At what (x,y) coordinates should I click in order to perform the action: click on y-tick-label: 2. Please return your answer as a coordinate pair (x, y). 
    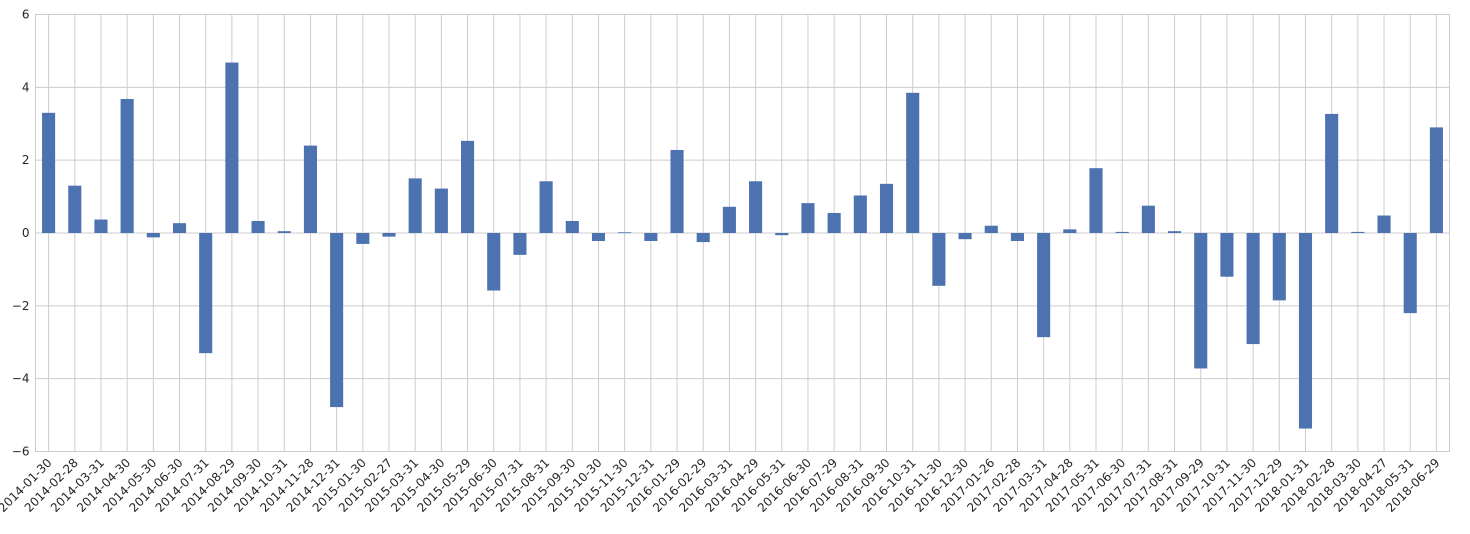
    Looking at the image, I should click on (26, 160).